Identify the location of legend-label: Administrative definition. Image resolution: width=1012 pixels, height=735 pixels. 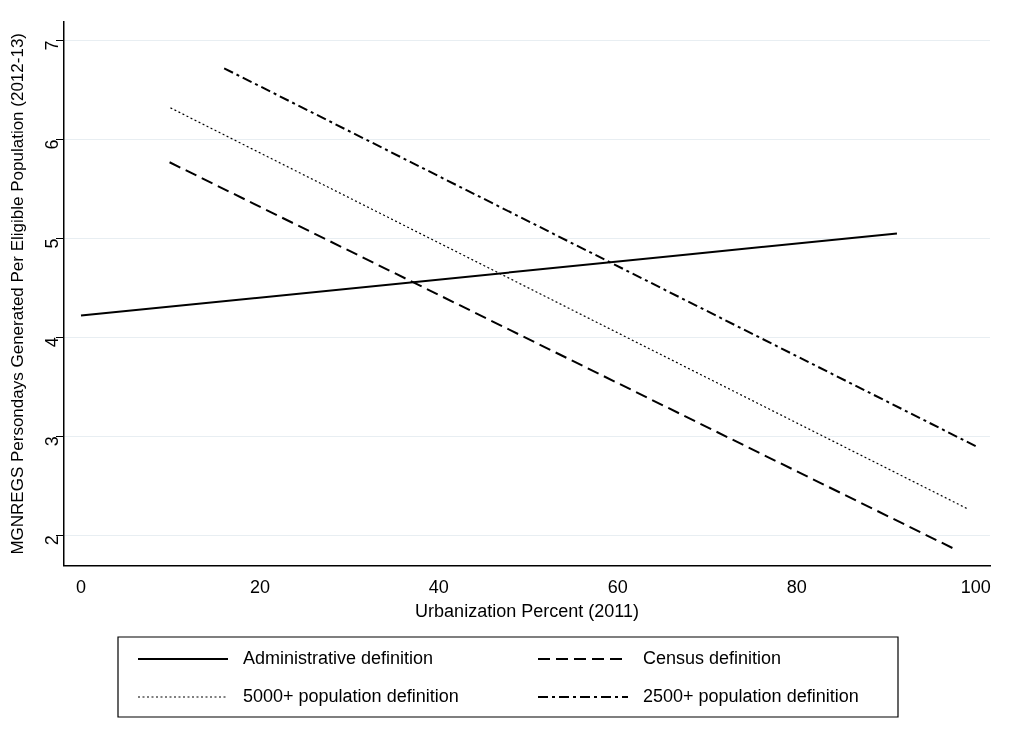
(338, 657).